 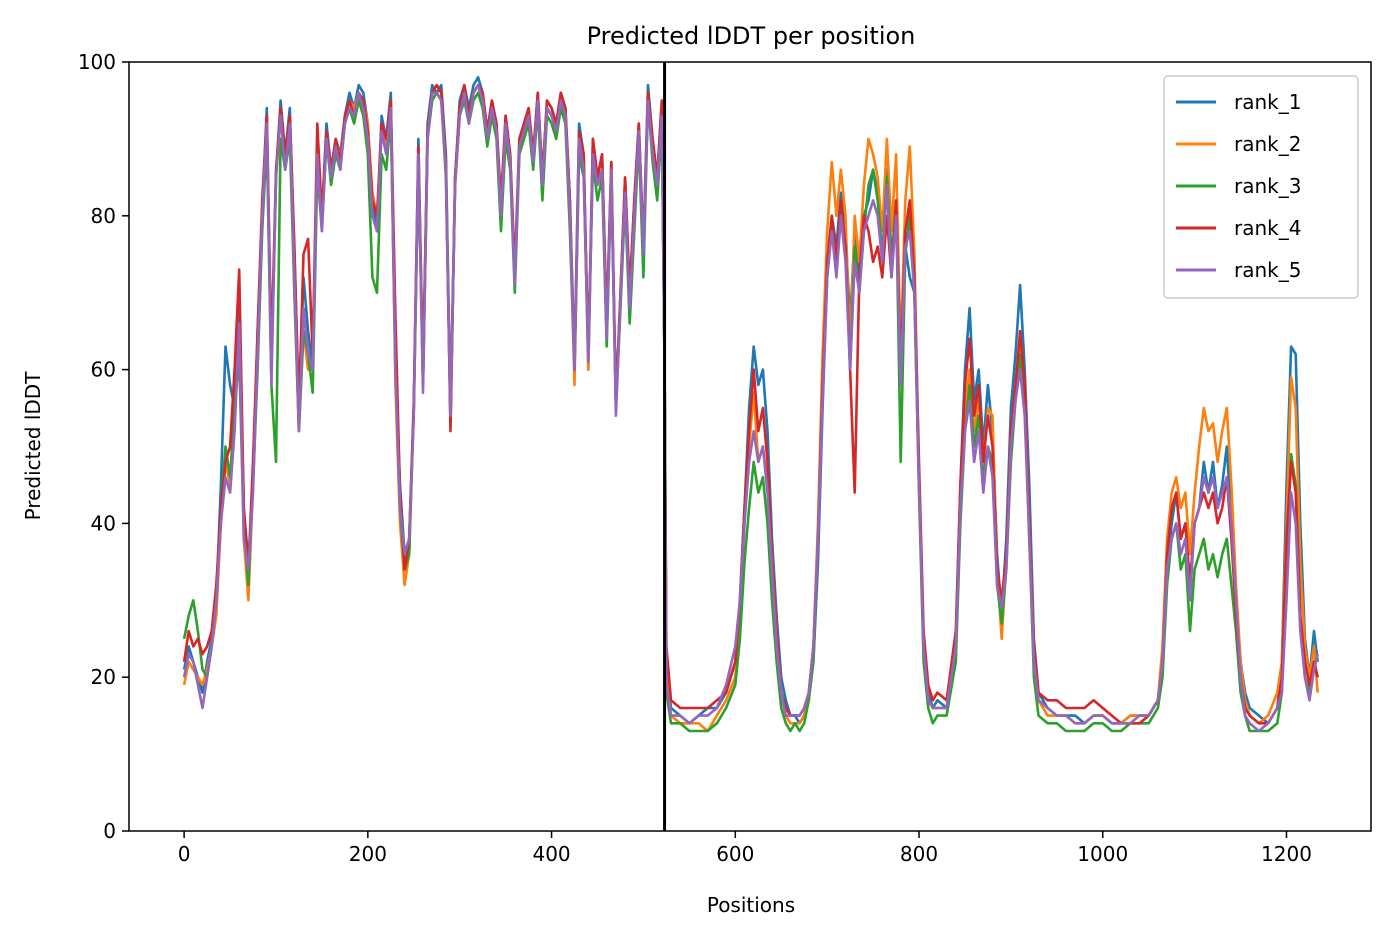 I want to click on y-tick-label: 60, so click(x=103, y=370).